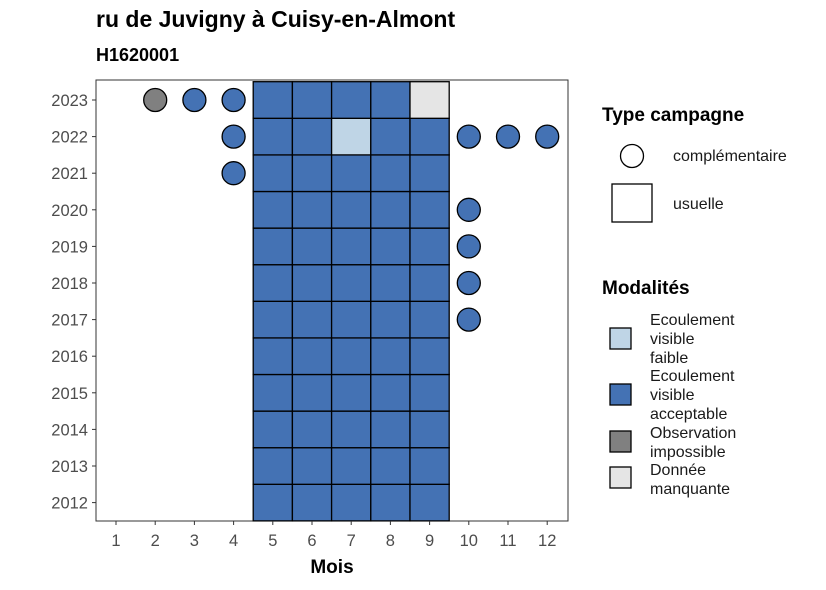  Describe the element at coordinates (331, 567) in the screenshot. I see `x-axis-label: Mois` at that location.